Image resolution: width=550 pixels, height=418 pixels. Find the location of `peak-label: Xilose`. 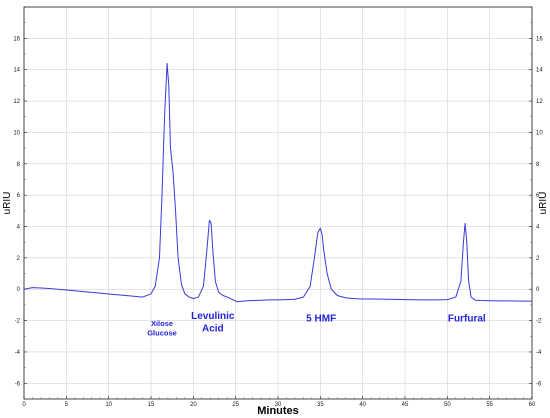

peak-label: Xilose is located at coordinates (162, 323).